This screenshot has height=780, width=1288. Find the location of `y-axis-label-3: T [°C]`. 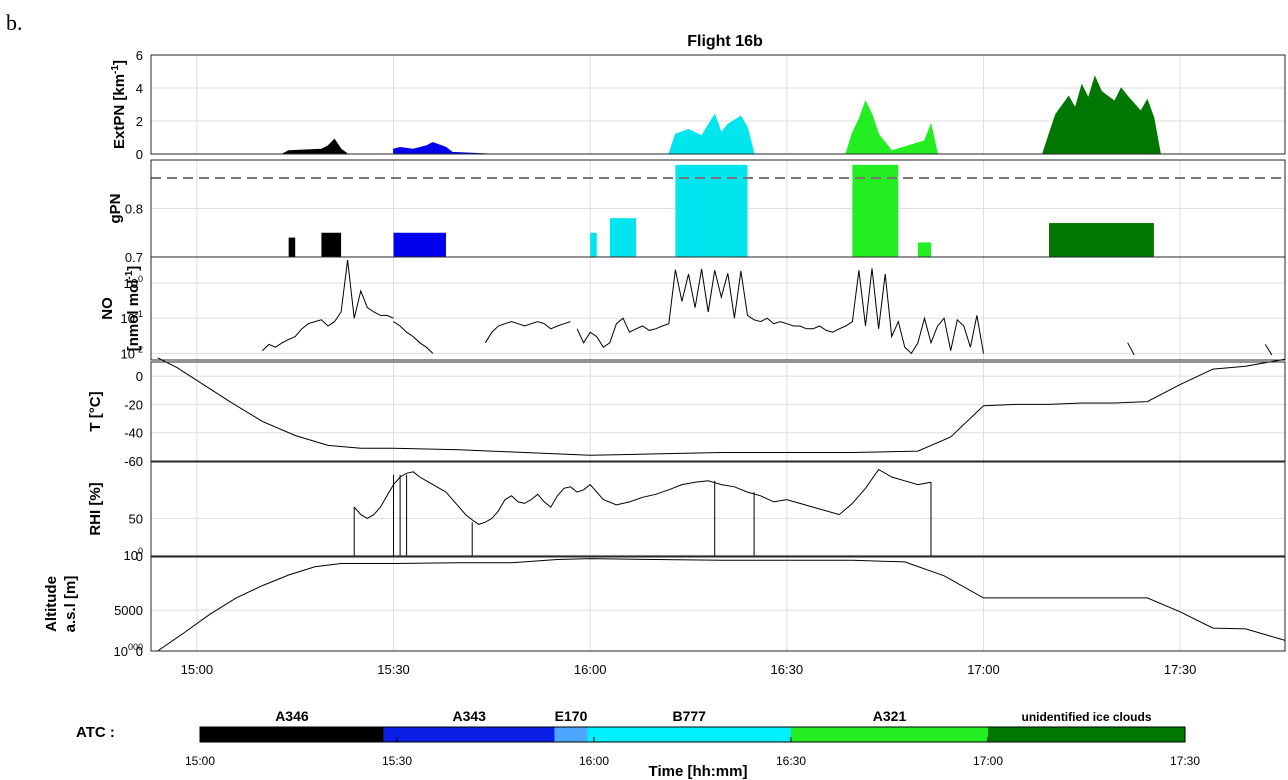

y-axis-label-3: T [°C] is located at coordinates (95, 411).